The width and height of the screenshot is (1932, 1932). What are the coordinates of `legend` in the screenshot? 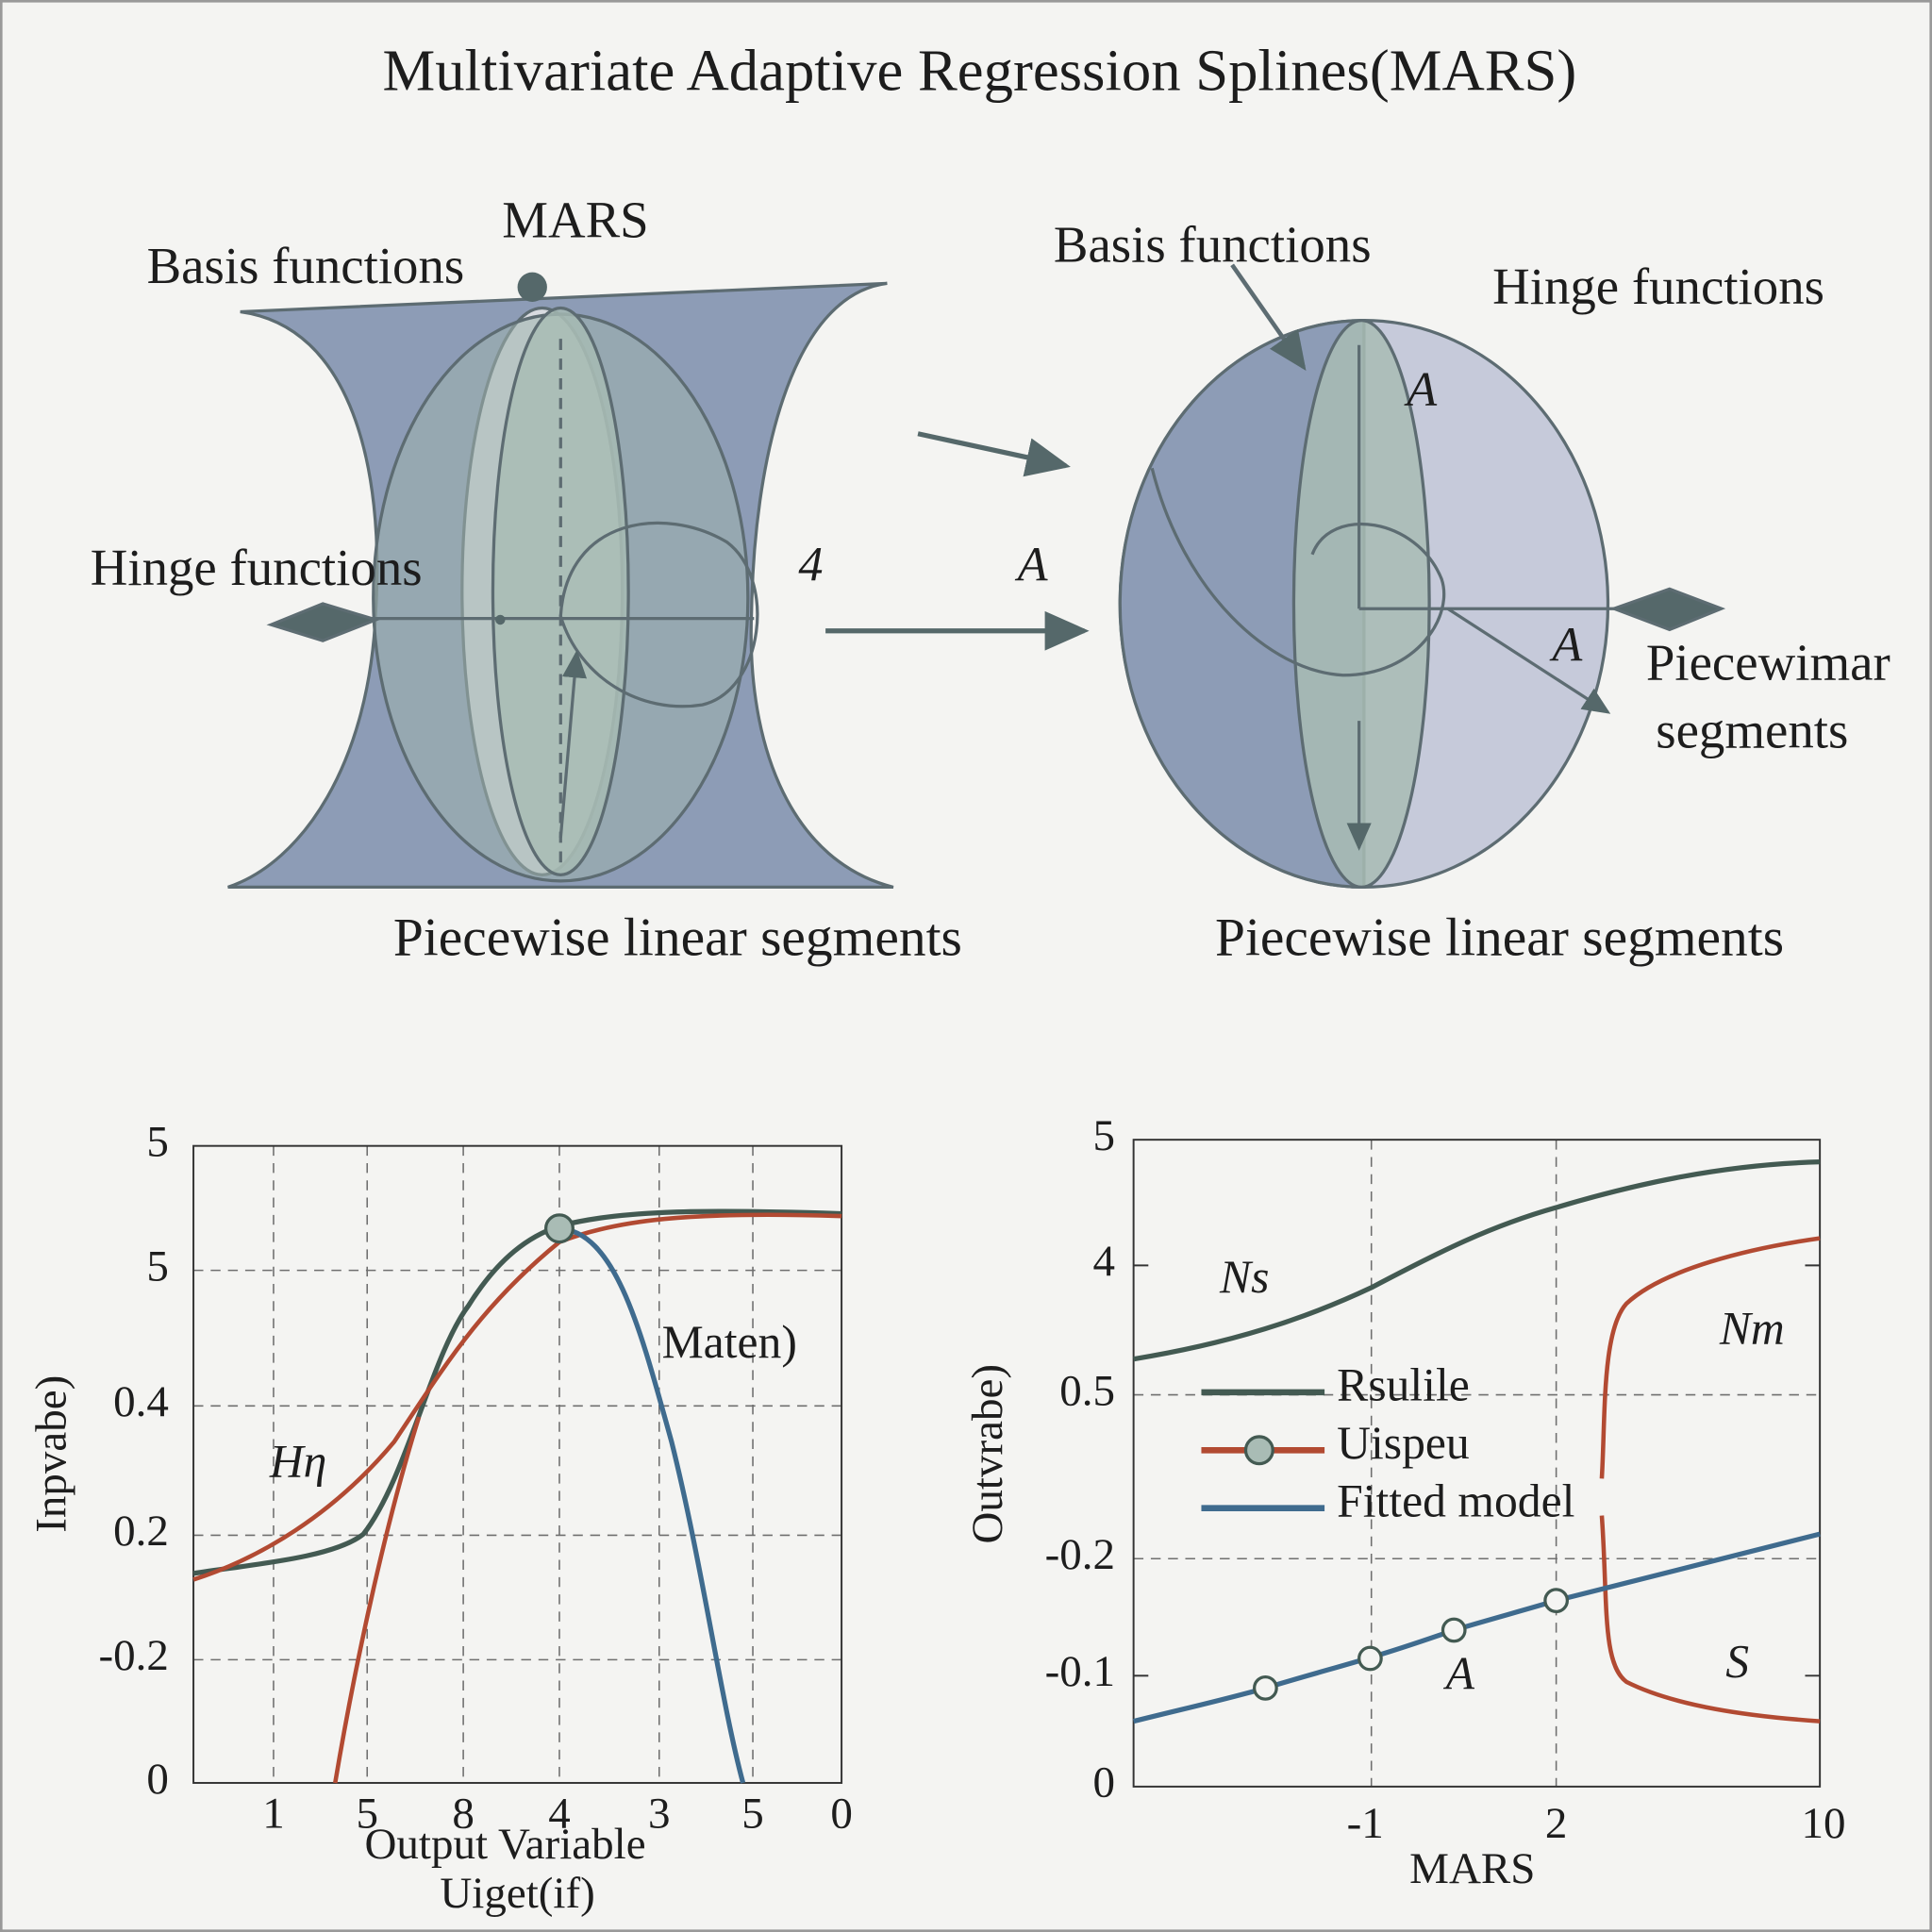 It's located at (1263, 1450).